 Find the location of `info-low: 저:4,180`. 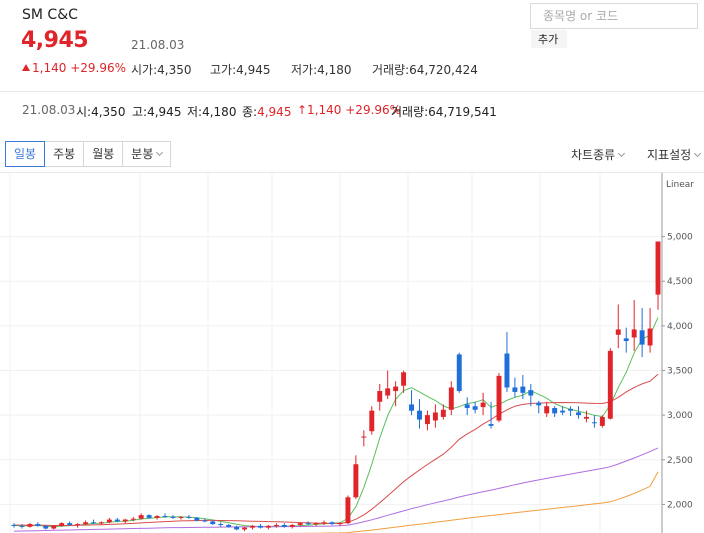

info-low: 저:4,180 is located at coordinates (212, 112).